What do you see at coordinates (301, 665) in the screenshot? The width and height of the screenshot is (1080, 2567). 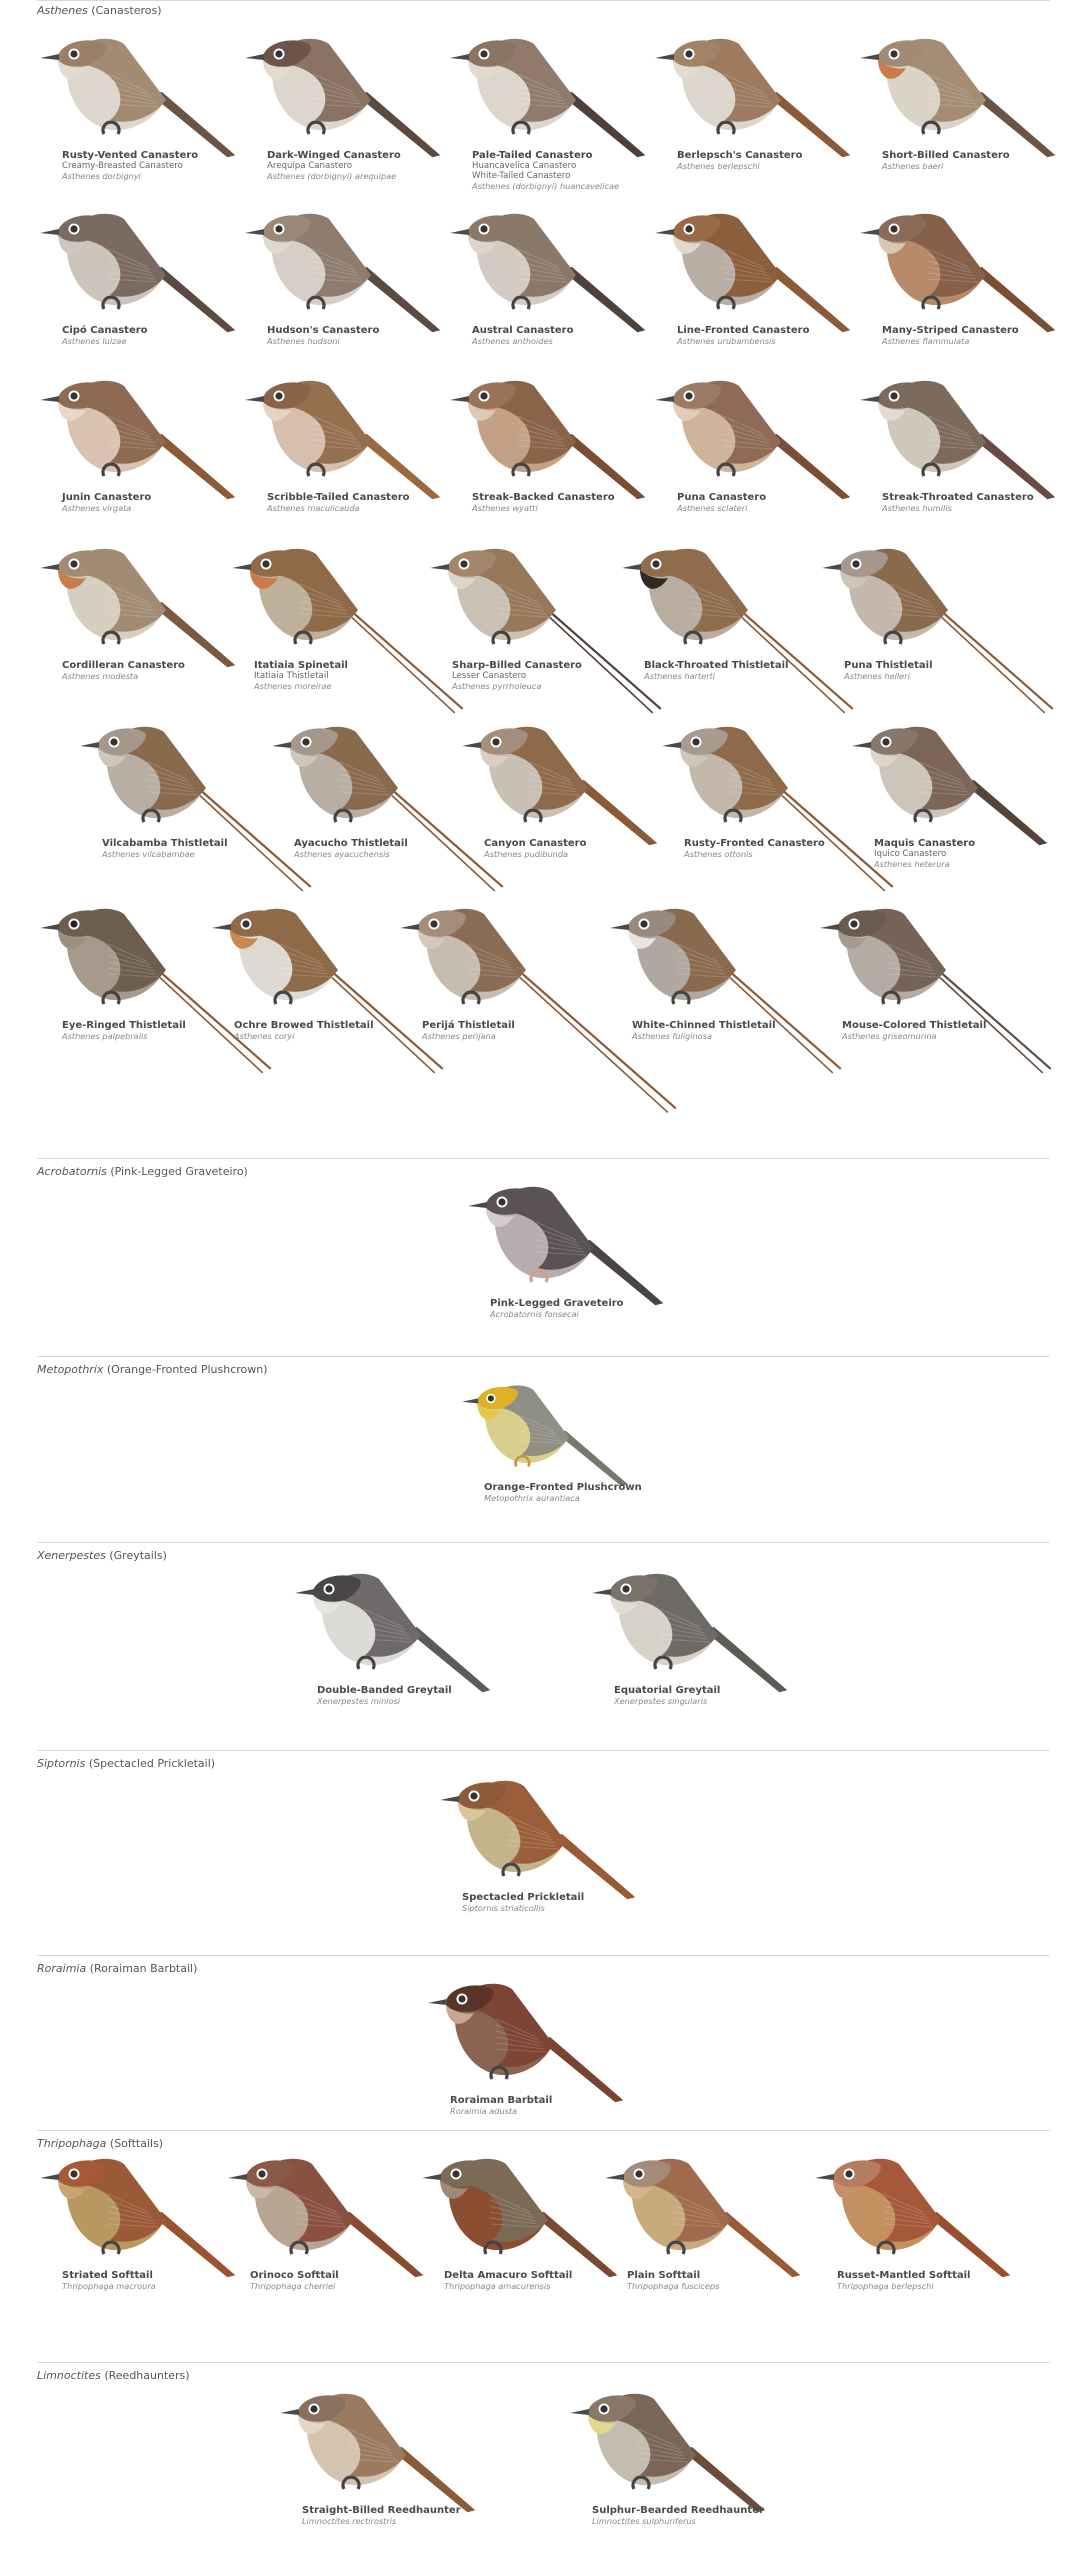 I see `common-name: Itatiaia Spinetail` at bounding box center [301, 665].